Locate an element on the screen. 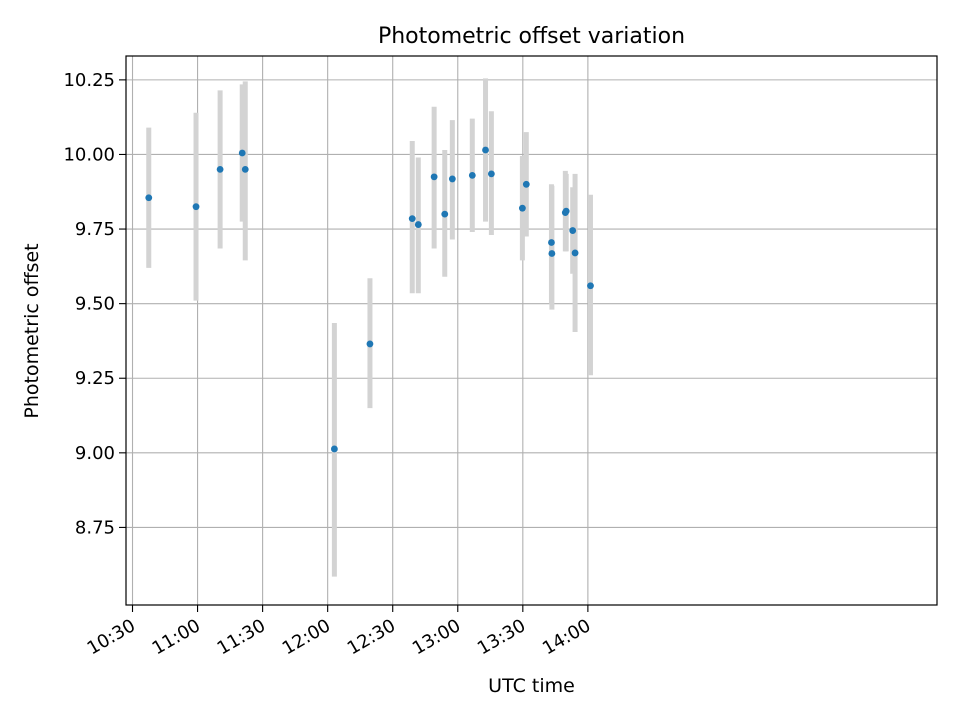 The height and width of the screenshot is (720, 960). y-tick-label: 9.00 is located at coordinates (95, 453).